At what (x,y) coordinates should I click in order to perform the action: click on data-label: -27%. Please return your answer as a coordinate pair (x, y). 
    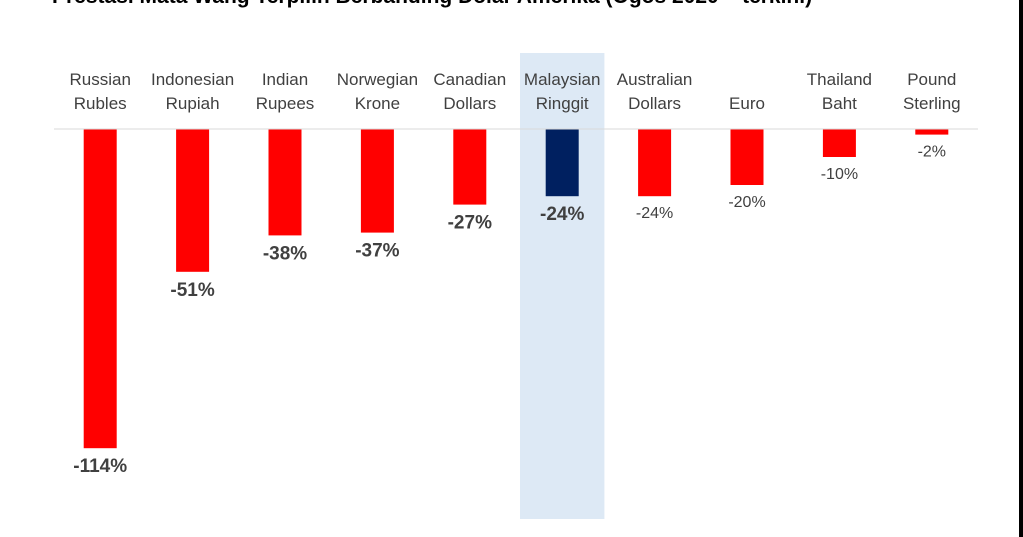
    Looking at the image, I should click on (470, 223).